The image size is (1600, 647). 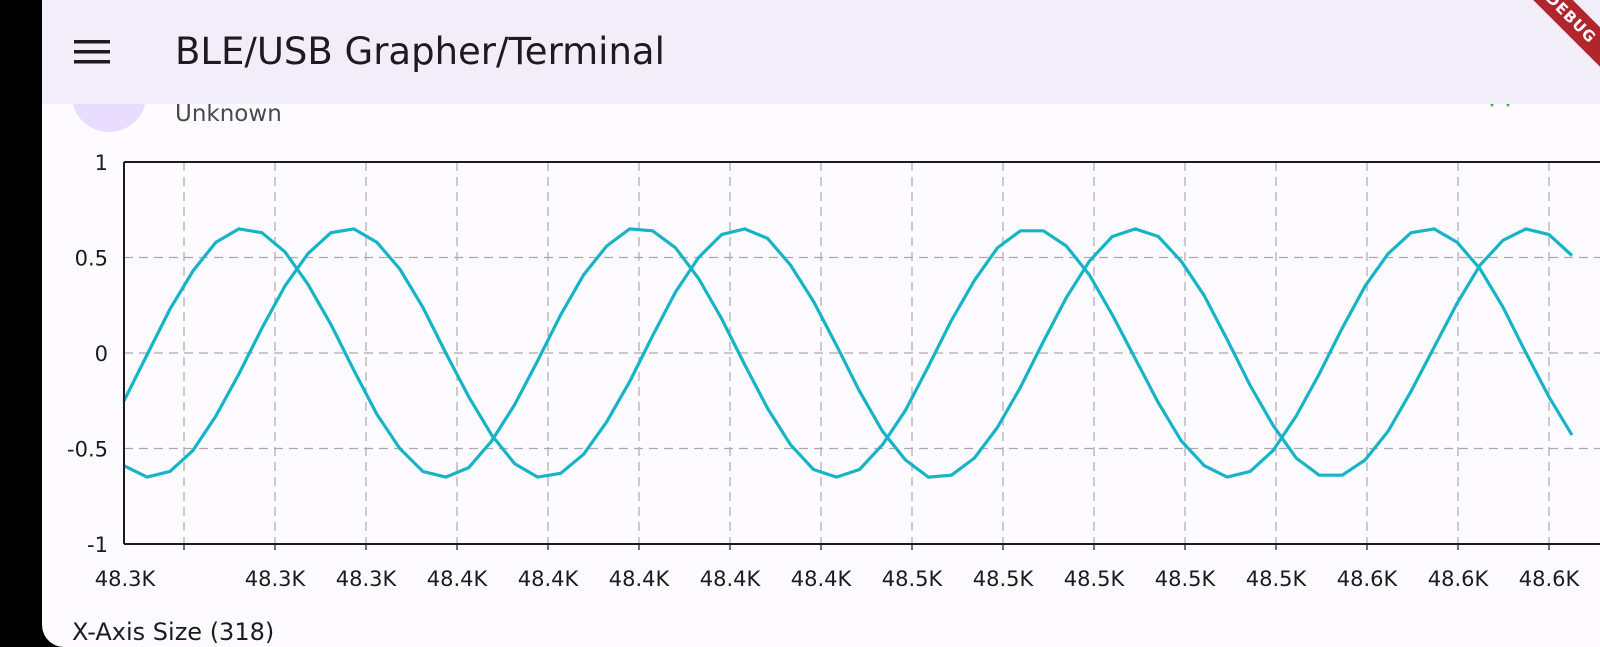 I want to click on x-axis-size-label: X-Axis Size (318), so click(x=173, y=632).